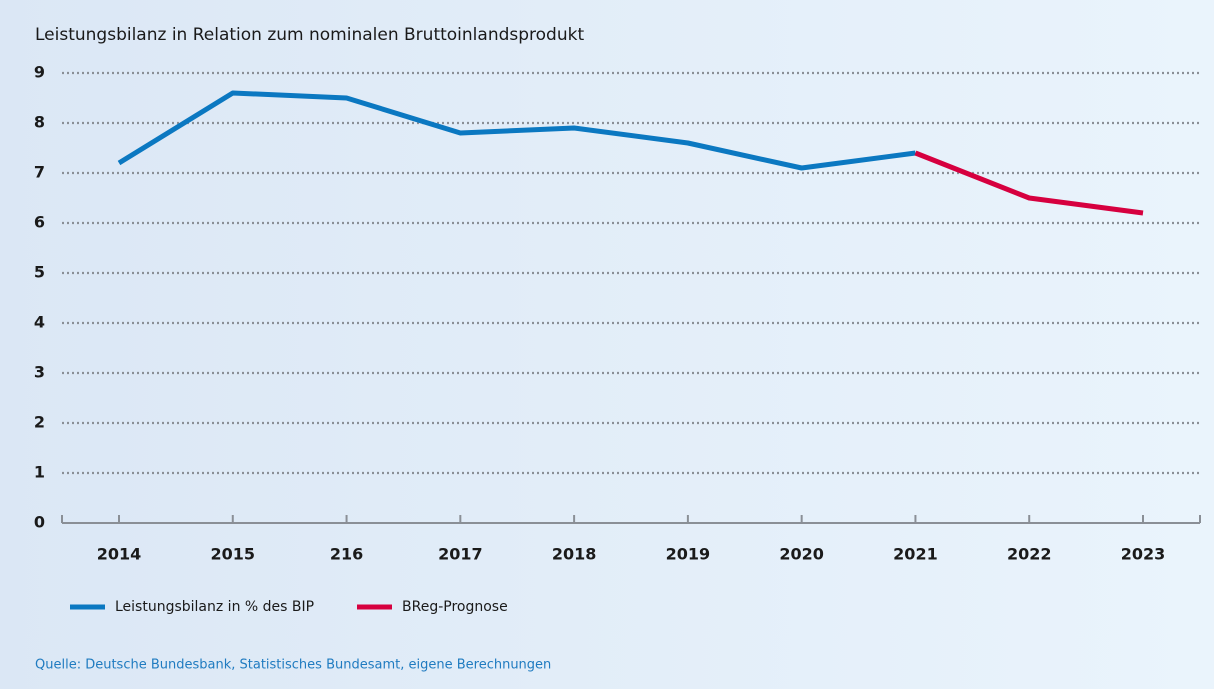  What do you see at coordinates (39, 372) in the screenshot?
I see `y-tick-label: 3` at bounding box center [39, 372].